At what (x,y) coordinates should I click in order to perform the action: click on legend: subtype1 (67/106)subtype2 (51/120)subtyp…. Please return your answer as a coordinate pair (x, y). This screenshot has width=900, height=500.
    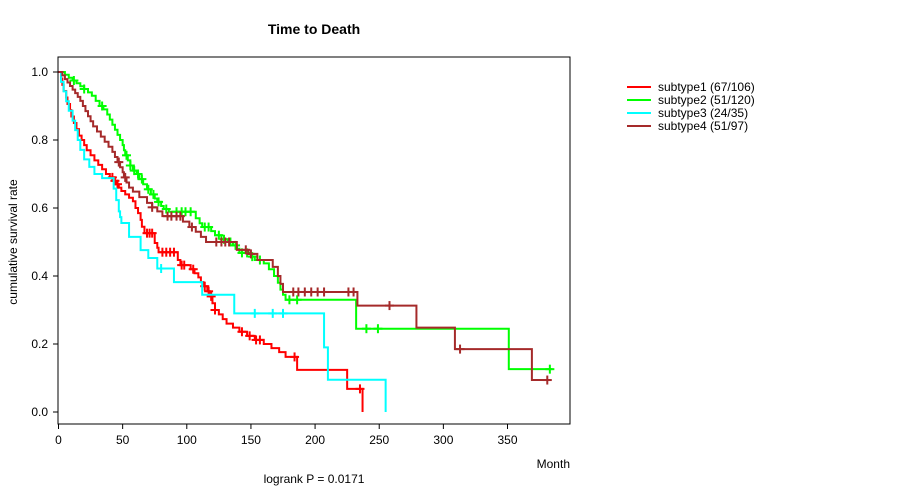
    Looking at the image, I should click on (691, 106).